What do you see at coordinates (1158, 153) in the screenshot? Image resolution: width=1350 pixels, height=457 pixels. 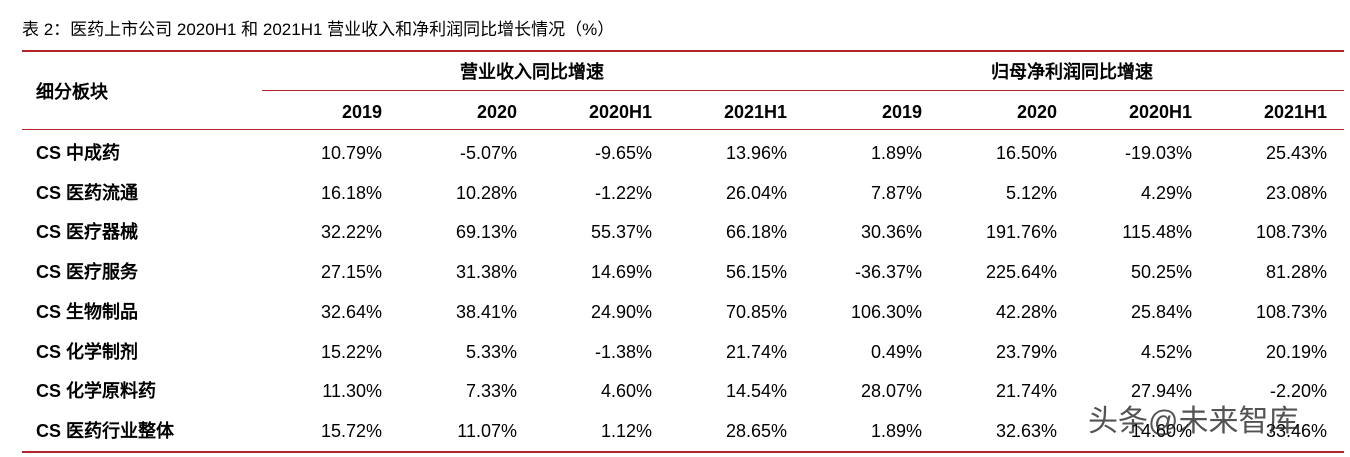 I see `cell: -19.03%` at bounding box center [1158, 153].